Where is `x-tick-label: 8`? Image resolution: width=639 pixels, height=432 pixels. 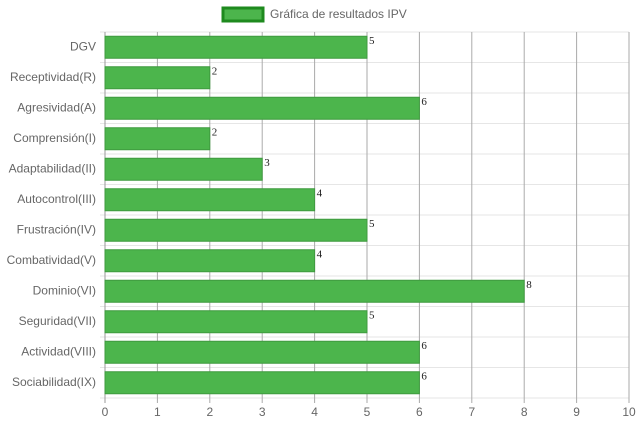
x-tick-label: 8 is located at coordinates (524, 412).